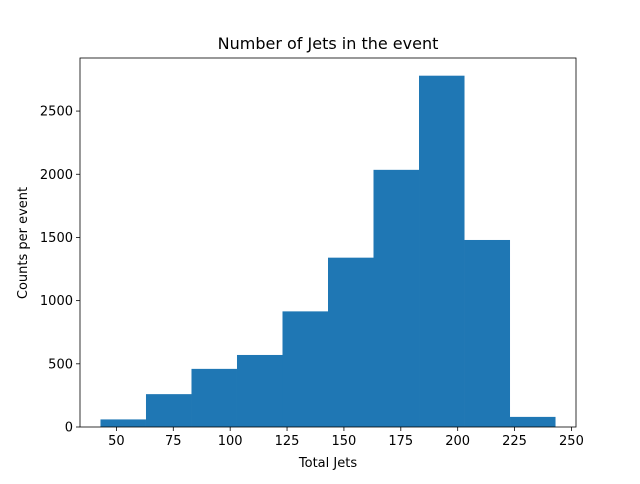  Describe the element at coordinates (344, 441) in the screenshot. I see `x-tick-label: 150` at that location.